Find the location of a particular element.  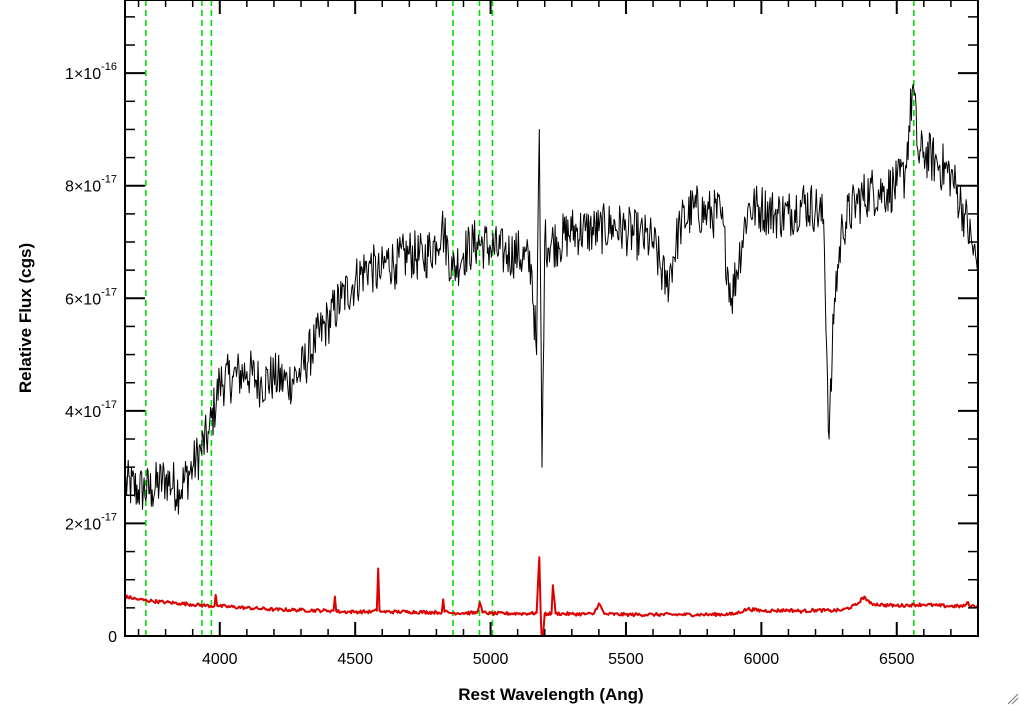

resize-grip-icon is located at coordinates (1013, 699).